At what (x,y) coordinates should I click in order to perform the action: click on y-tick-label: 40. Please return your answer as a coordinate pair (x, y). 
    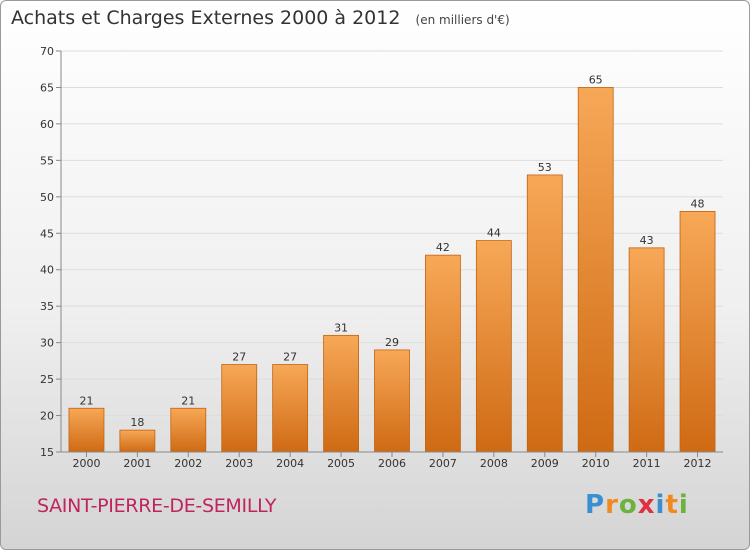
    Looking at the image, I should click on (47, 270).